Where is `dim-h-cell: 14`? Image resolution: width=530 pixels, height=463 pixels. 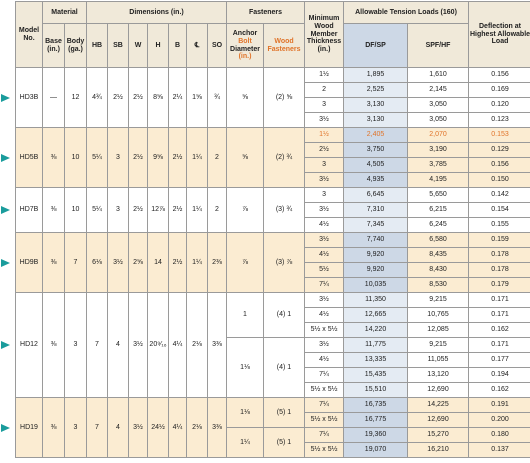
dim-h-cell: 14 is located at coordinates (158, 262).